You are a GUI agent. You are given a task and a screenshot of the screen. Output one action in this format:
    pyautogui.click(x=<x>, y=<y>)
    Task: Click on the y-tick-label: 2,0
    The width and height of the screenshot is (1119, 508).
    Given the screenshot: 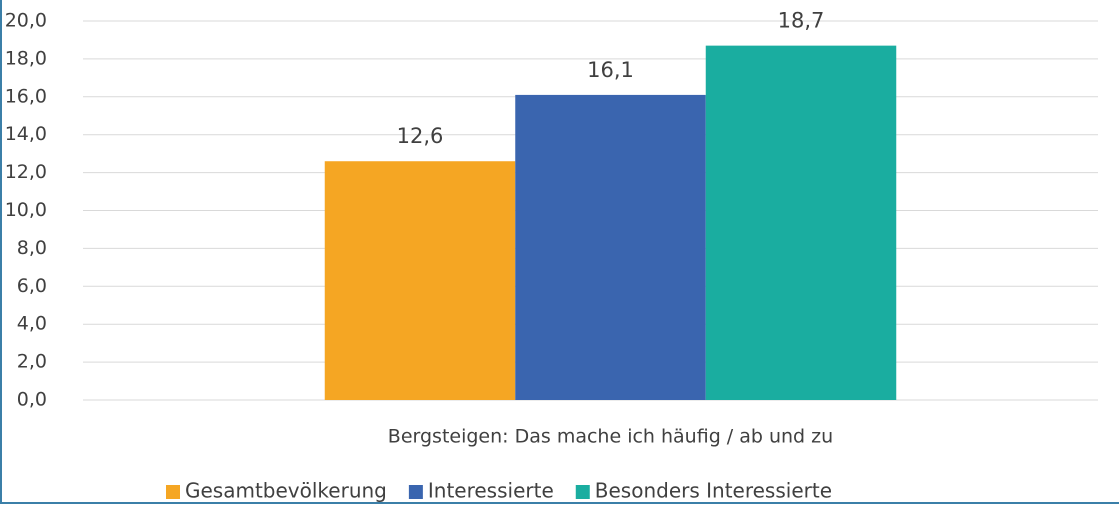 What is the action you would take?
    pyautogui.click(x=32, y=362)
    